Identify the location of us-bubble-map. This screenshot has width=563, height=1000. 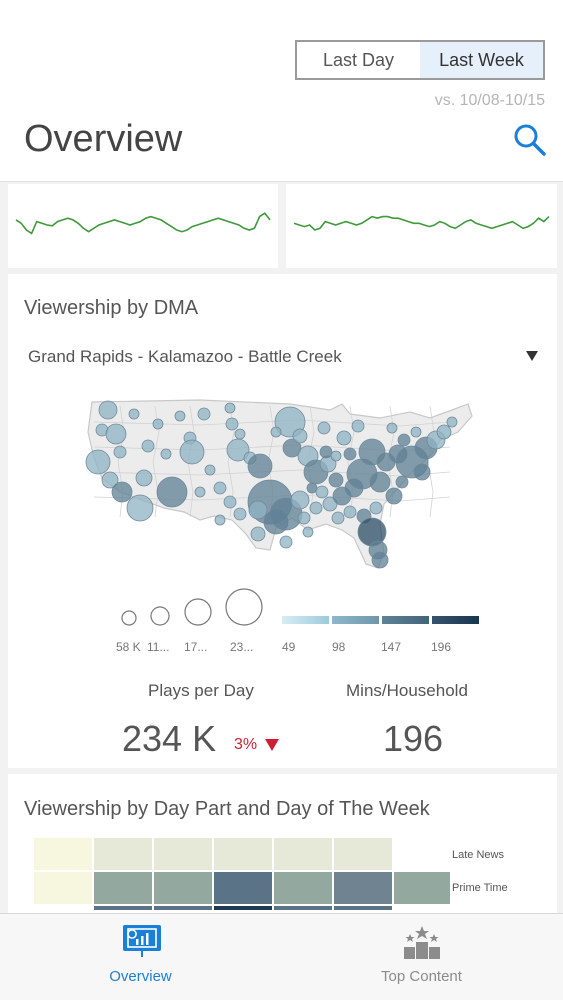
(285, 487).